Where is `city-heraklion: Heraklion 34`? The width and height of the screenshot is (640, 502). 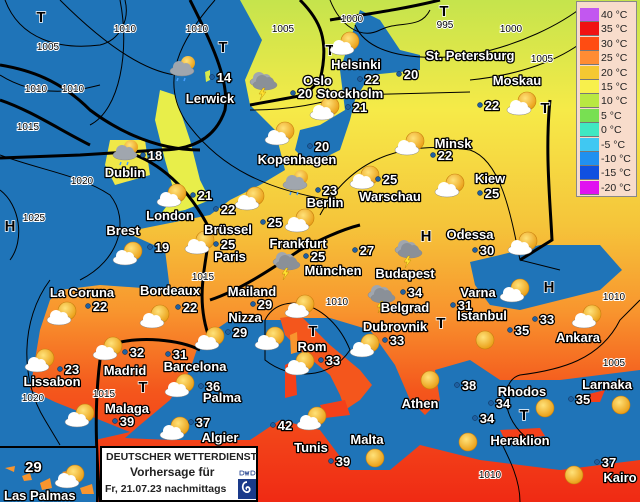
city-heraklion: Heraklion 34 is located at coordinates (511, 429).